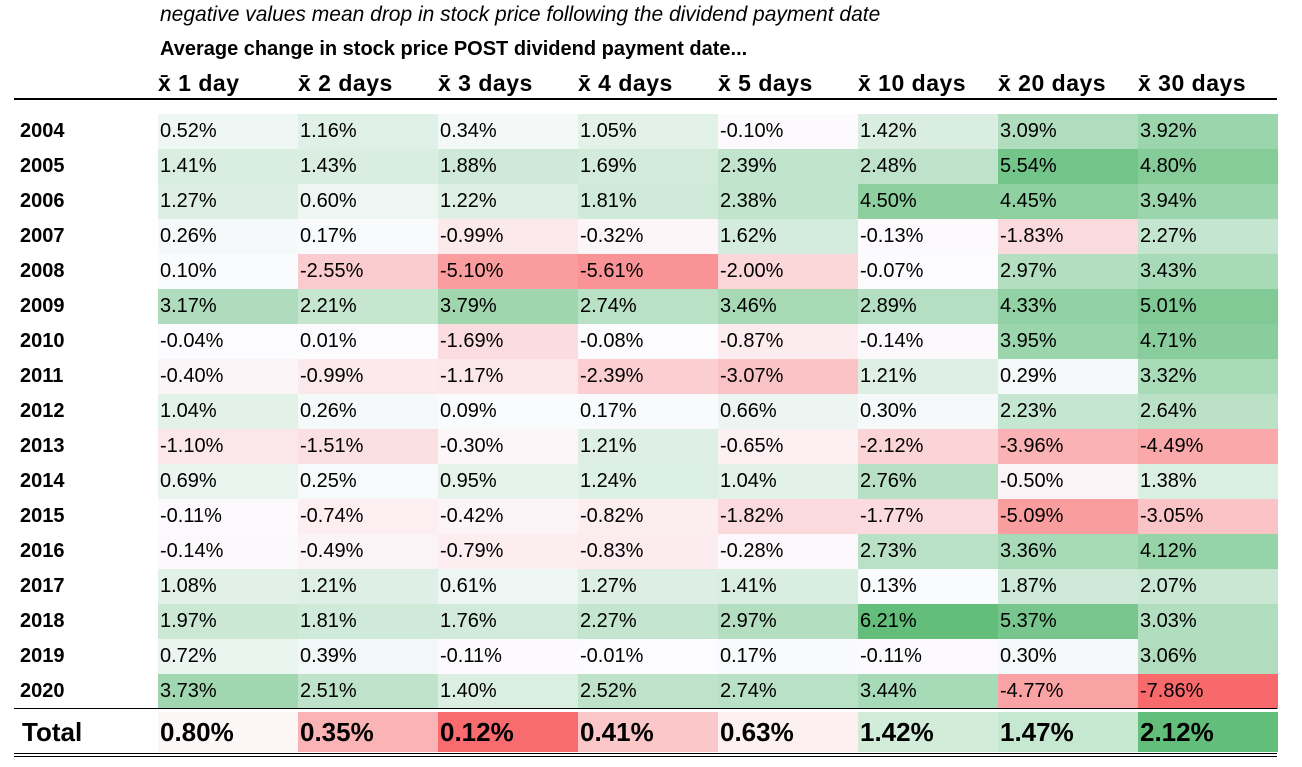 The width and height of the screenshot is (1302, 767). Describe the element at coordinates (42, 411) in the screenshot. I see `row-label: 2012` at that location.